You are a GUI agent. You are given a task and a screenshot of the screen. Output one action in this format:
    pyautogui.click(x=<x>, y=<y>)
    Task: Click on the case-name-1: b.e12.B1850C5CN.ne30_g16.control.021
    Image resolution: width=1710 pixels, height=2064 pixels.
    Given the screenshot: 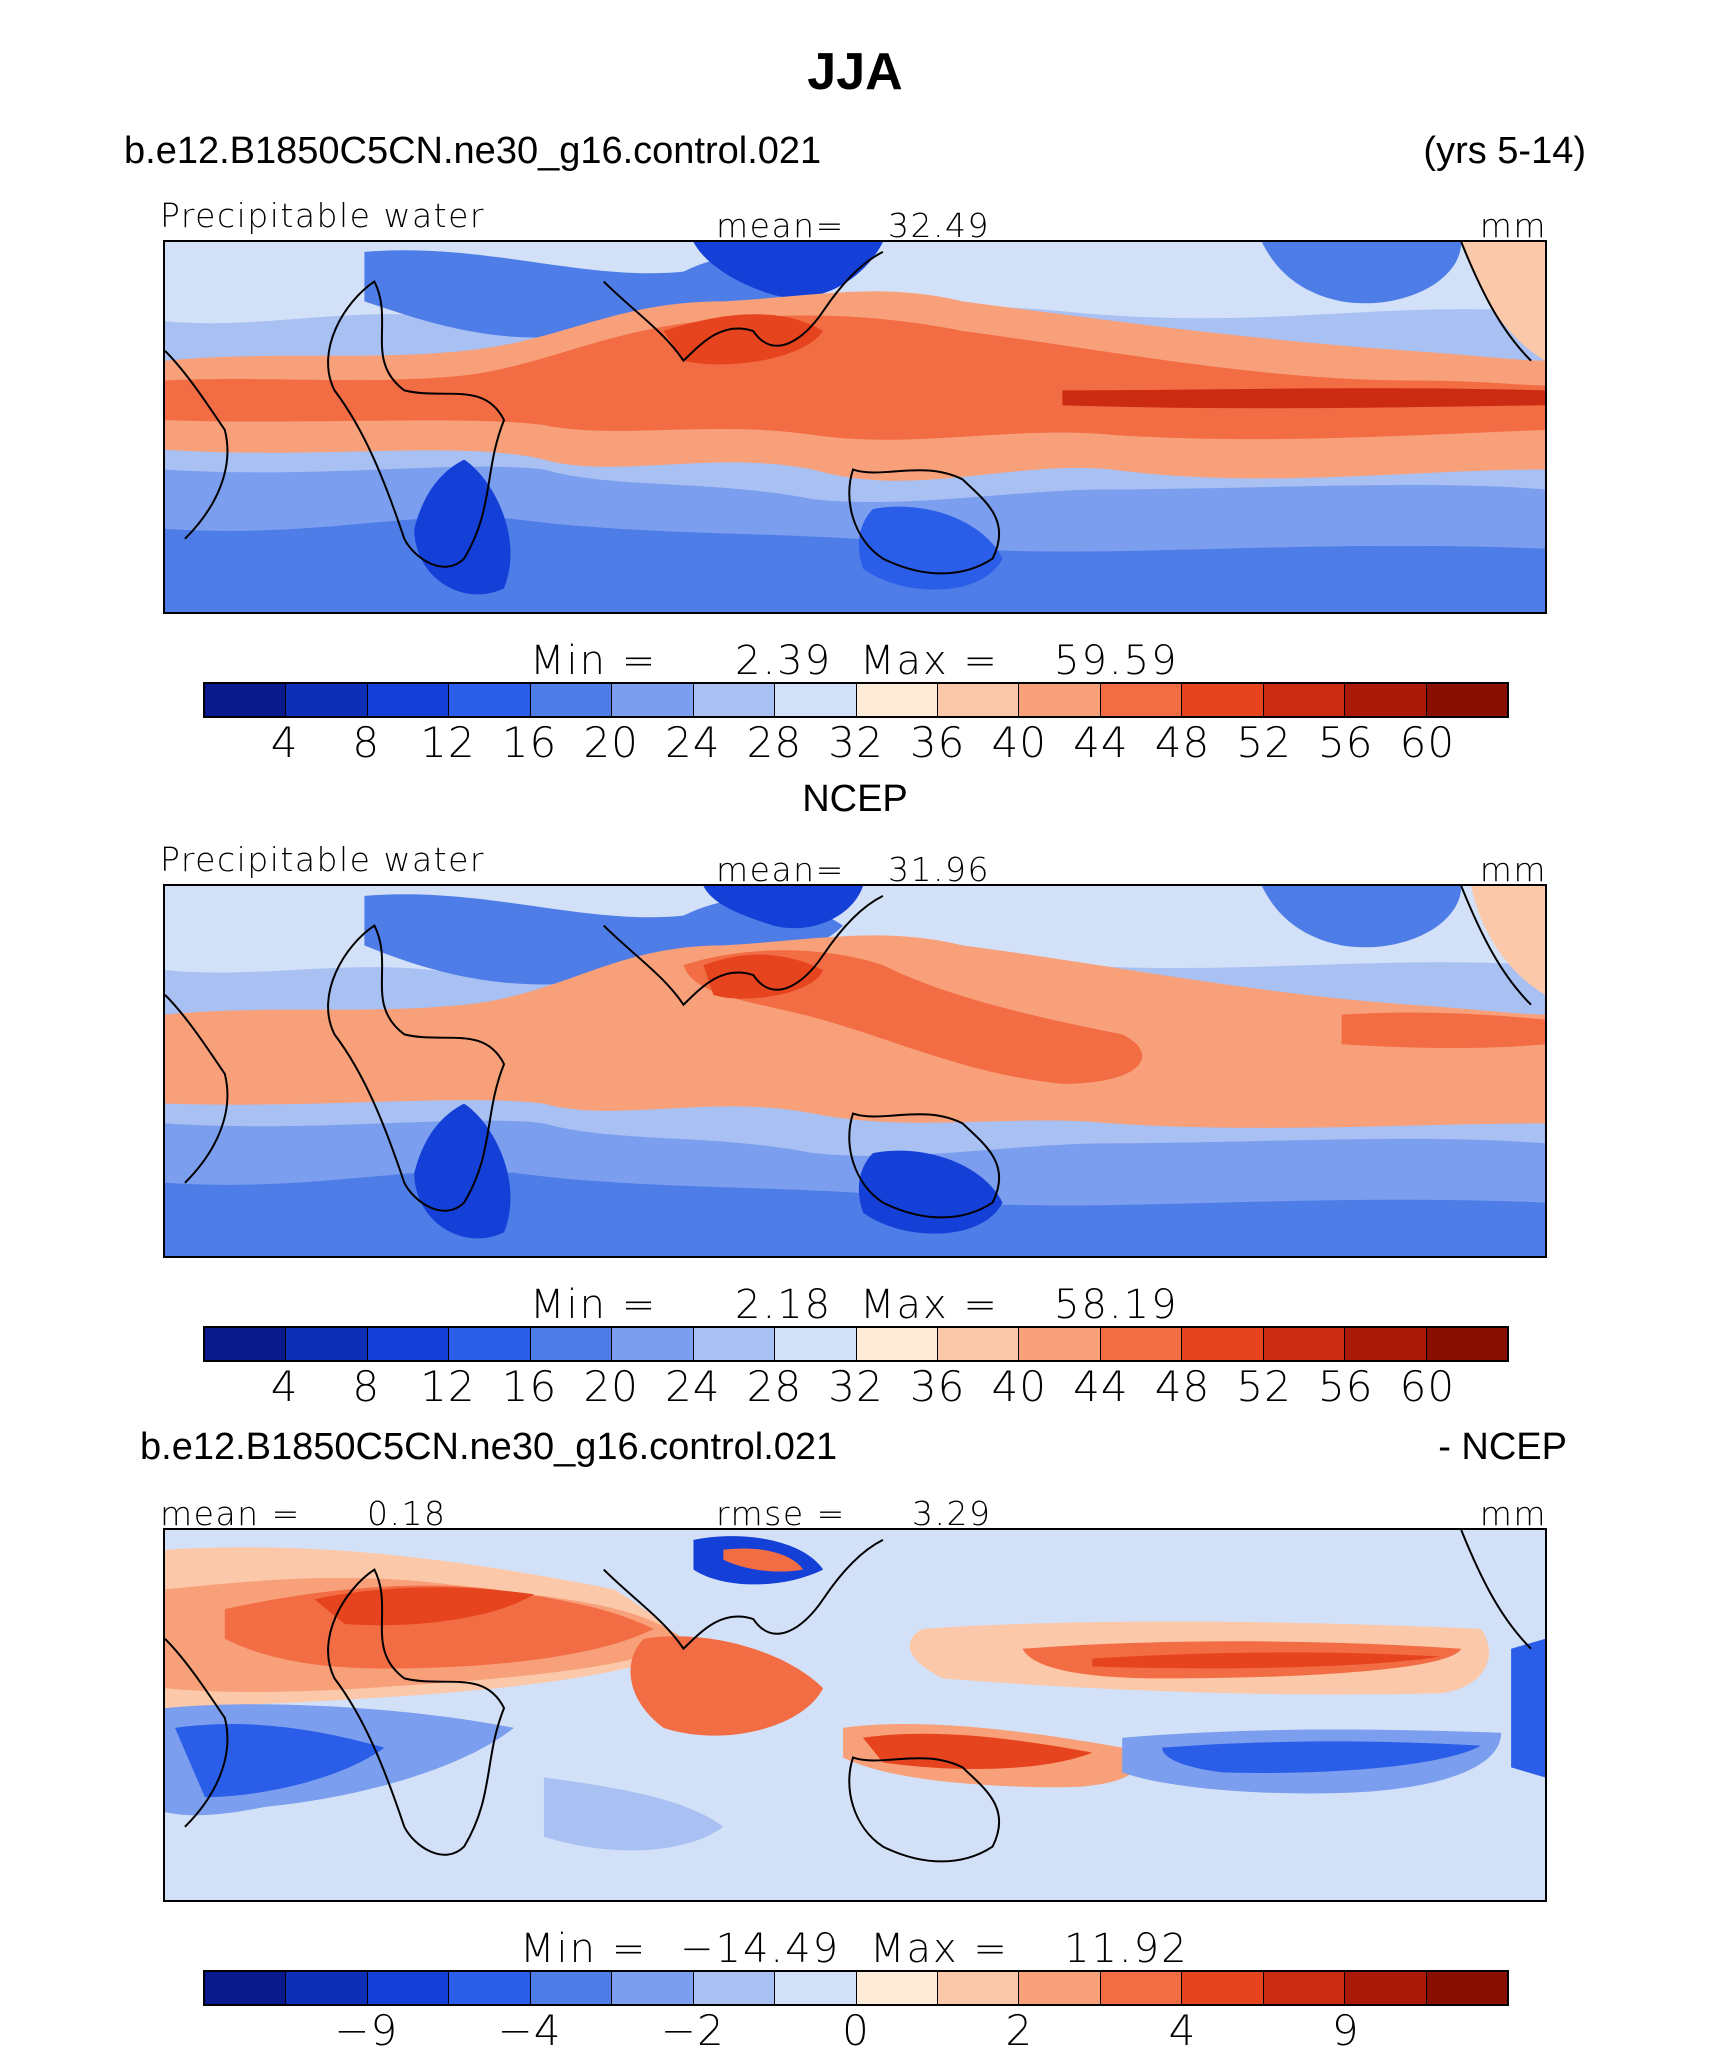 What is the action you would take?
    pyautogui.click(x=473, y=151)
    